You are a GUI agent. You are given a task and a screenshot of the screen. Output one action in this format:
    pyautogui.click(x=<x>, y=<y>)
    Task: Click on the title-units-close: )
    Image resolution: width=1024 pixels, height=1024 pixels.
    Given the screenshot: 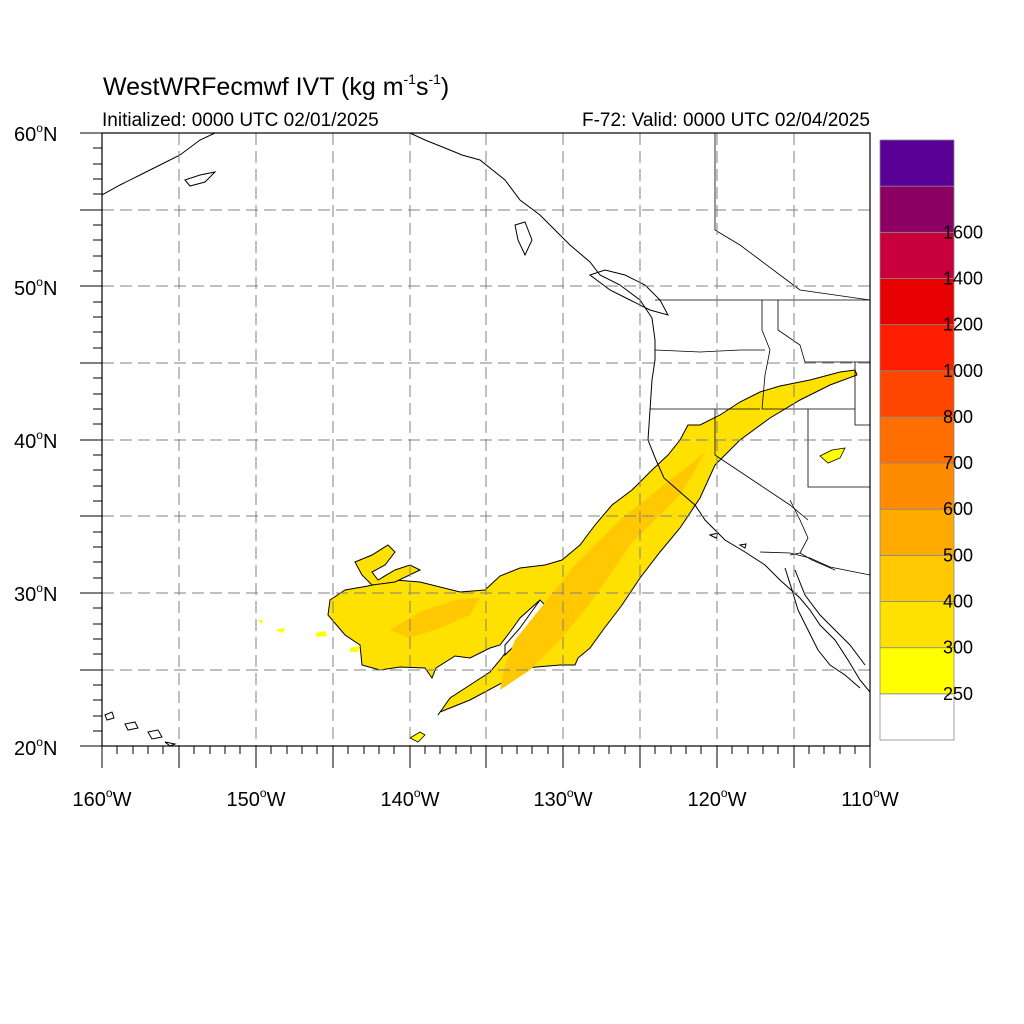 What is the action you would take?
    pyautogui.click(x=445, y=87)
    